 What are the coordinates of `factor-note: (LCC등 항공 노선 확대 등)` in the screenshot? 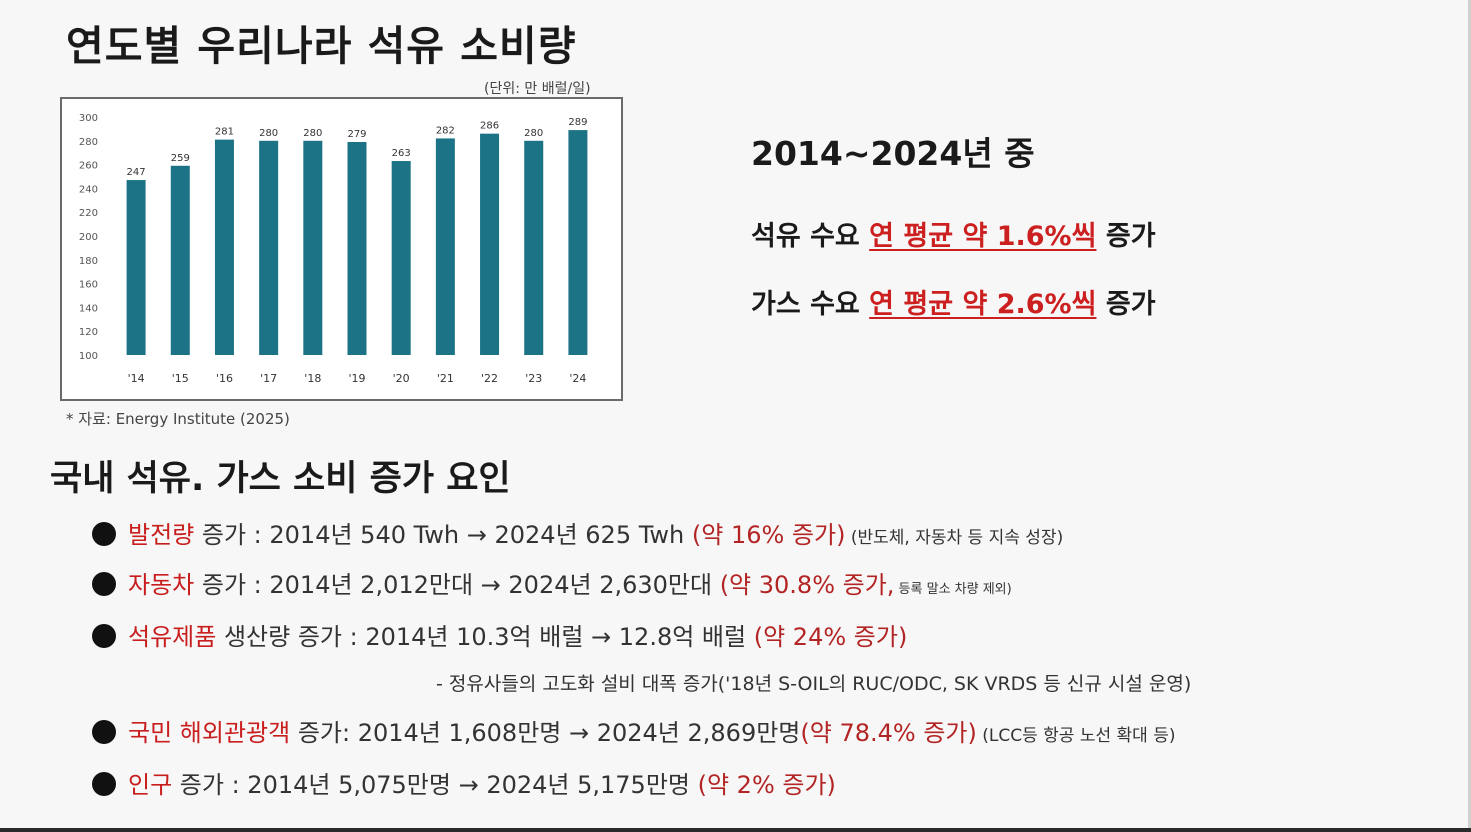 It's located at (1076, 736).